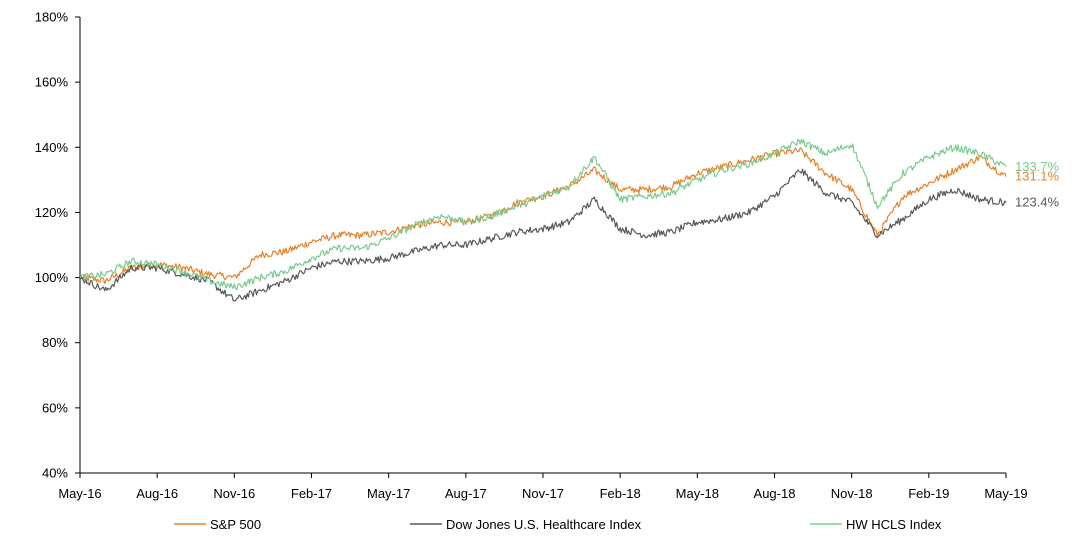 The height and width of the screenshot is (540, 1074). What do you see at coordinates (388, 493) in the screenshot?
I see `x-tick-label: May-17` at bounding box center [388, 493].